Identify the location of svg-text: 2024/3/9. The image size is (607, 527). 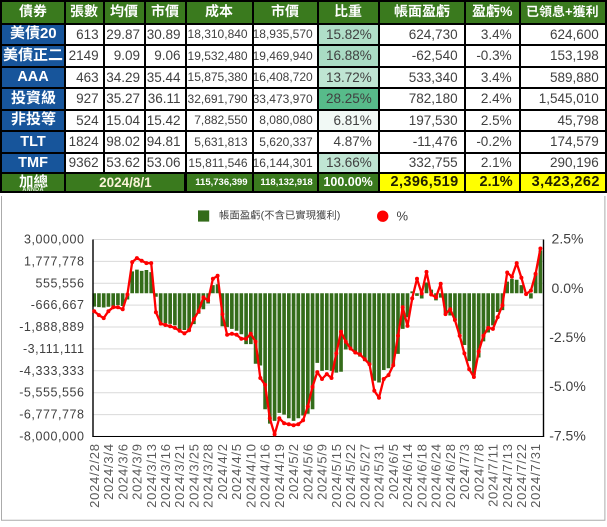
(137, 471).